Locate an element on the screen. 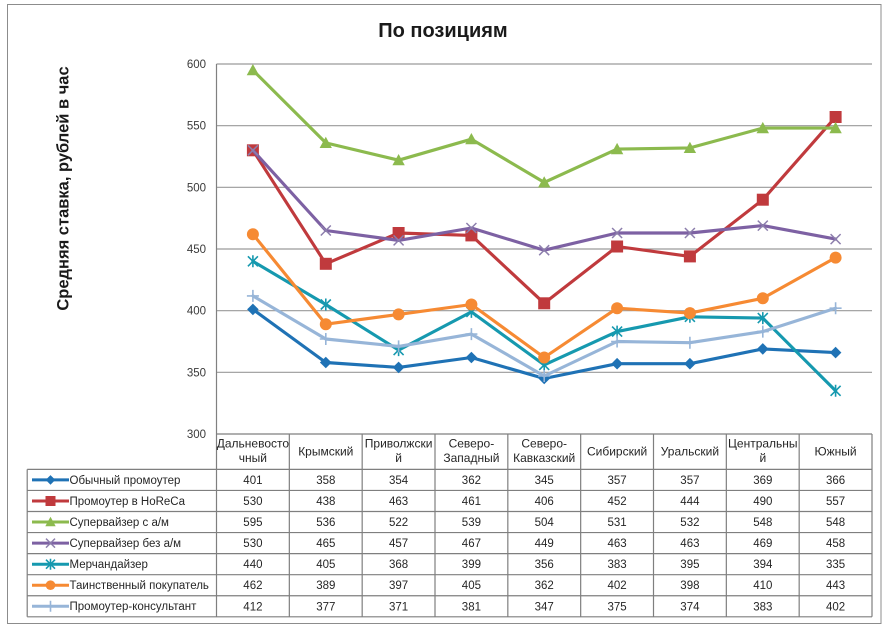  svg-text: Промоутер в HoReCa is located at coordinates (128, 502).